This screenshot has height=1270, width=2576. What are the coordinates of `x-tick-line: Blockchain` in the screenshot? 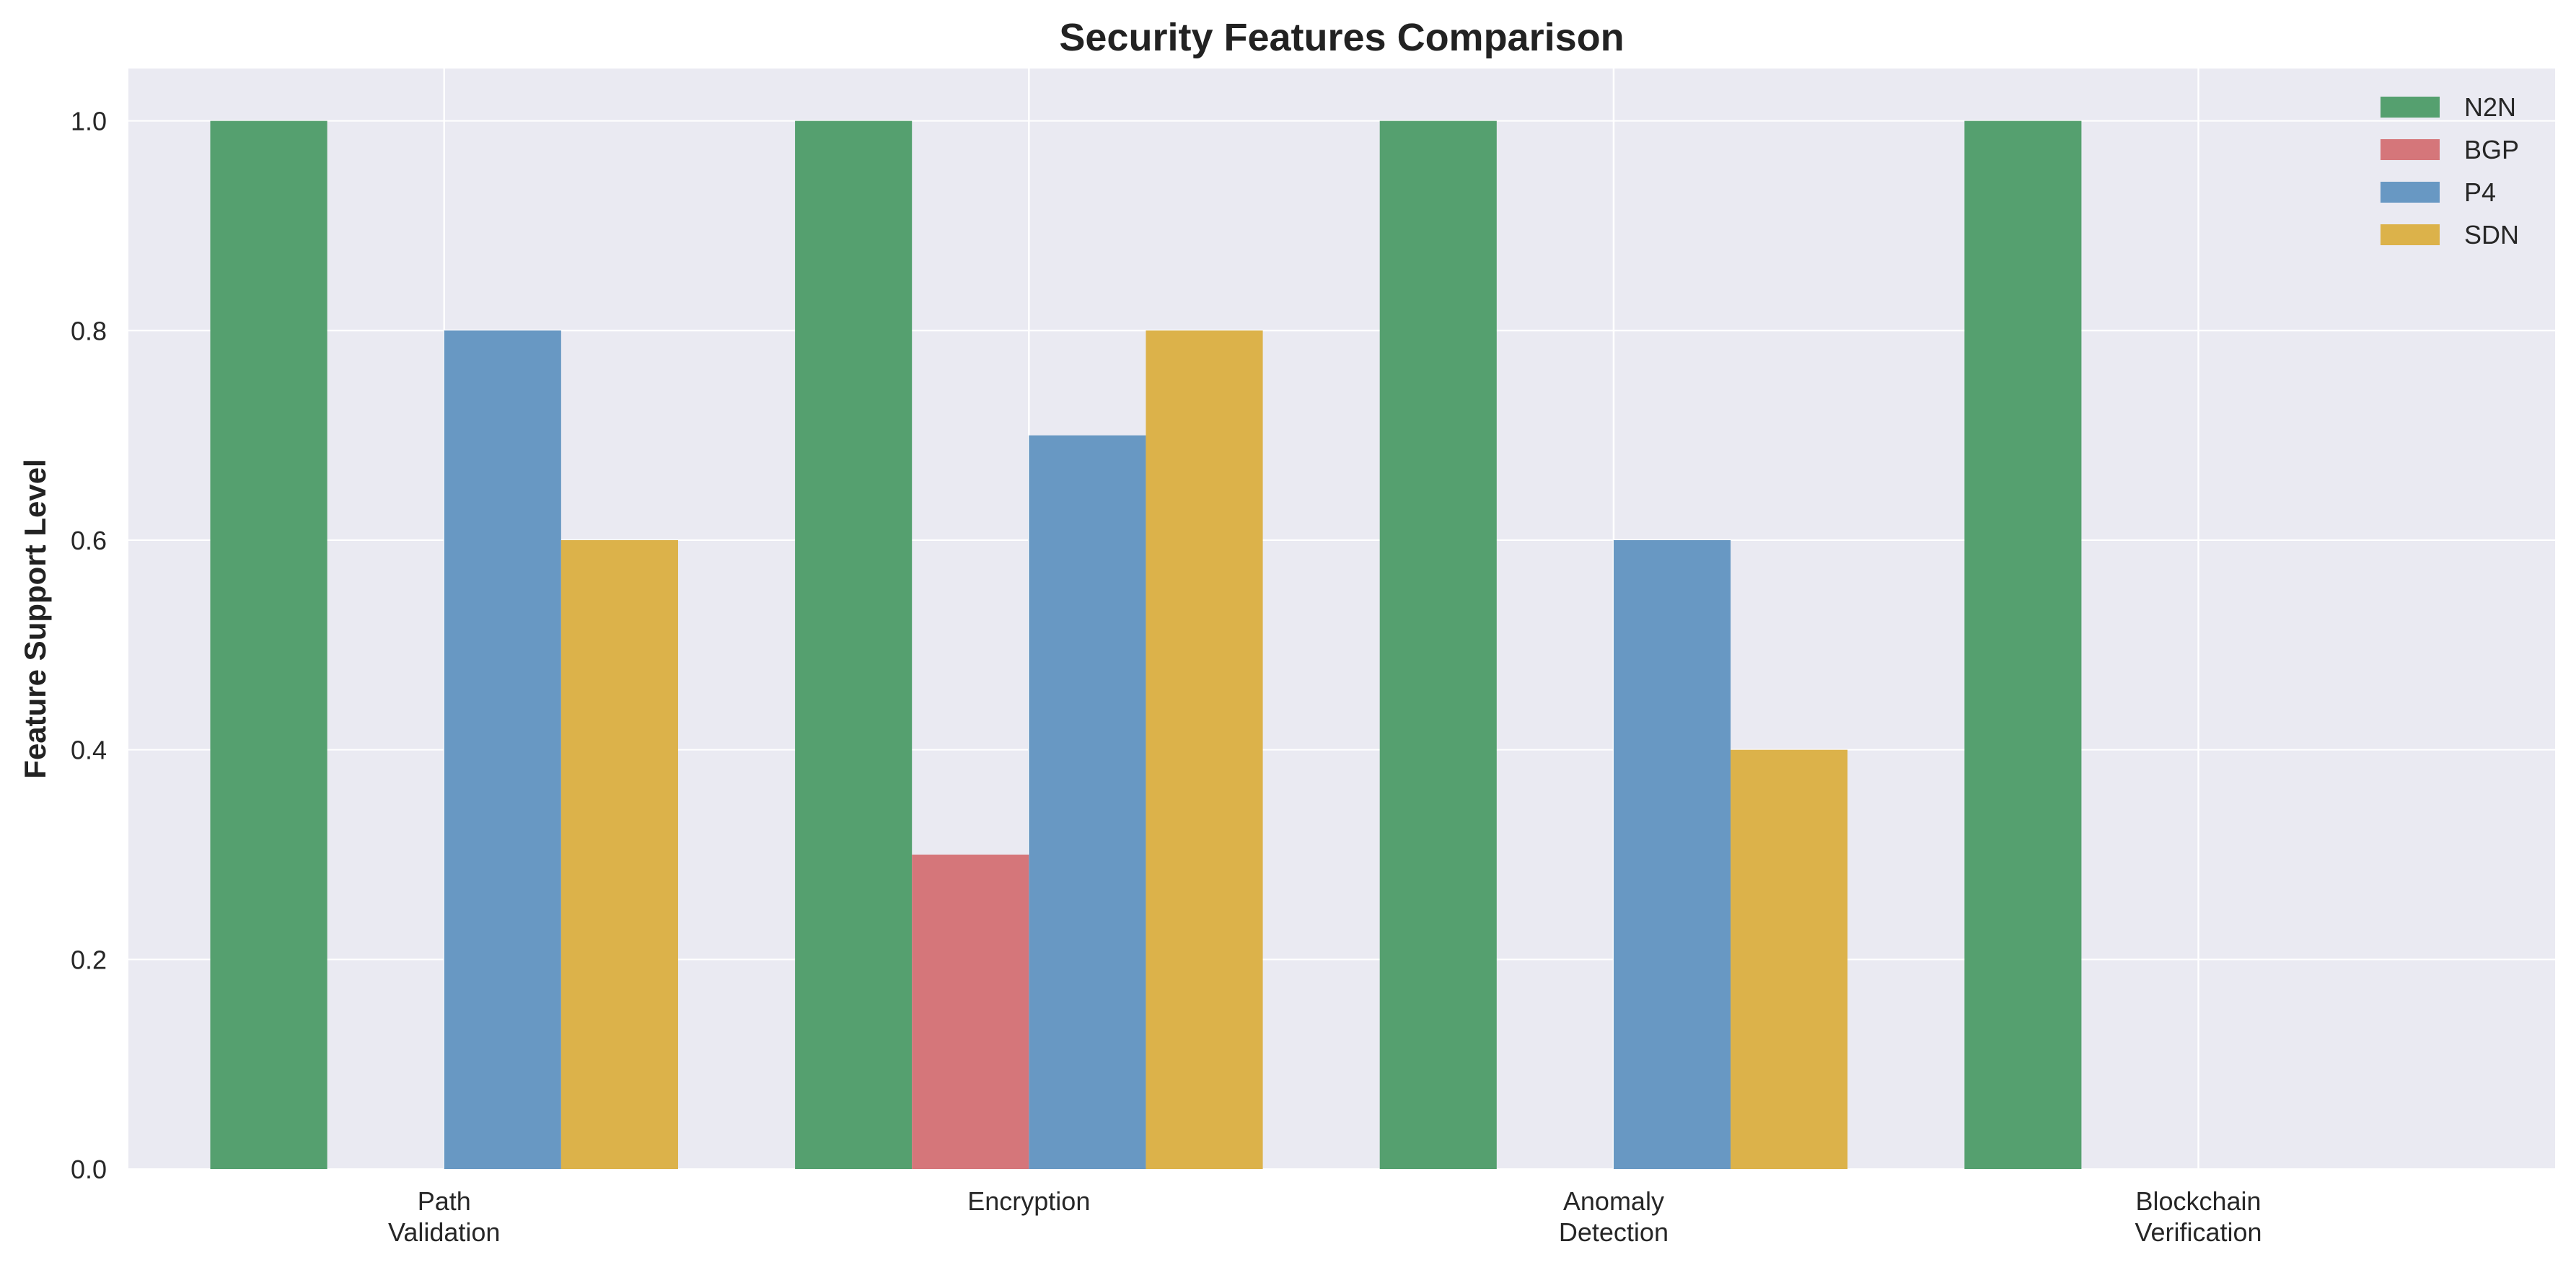 It's located at (2198, 1201).